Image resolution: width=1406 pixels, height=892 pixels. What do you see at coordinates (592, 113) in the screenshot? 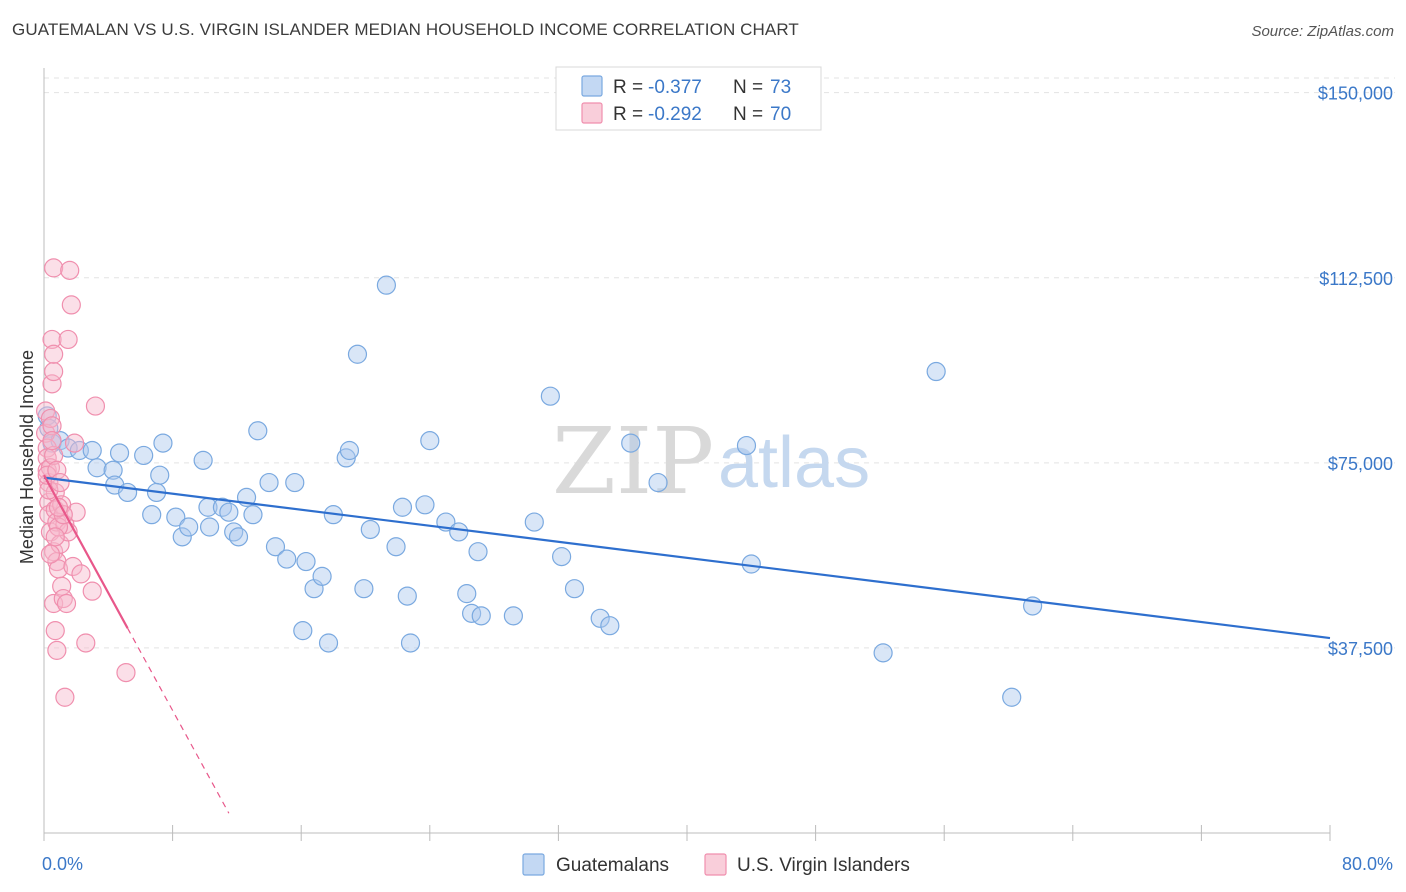
I see `legend-swatch-virgin-islanders` at bounding box center [592, 113].